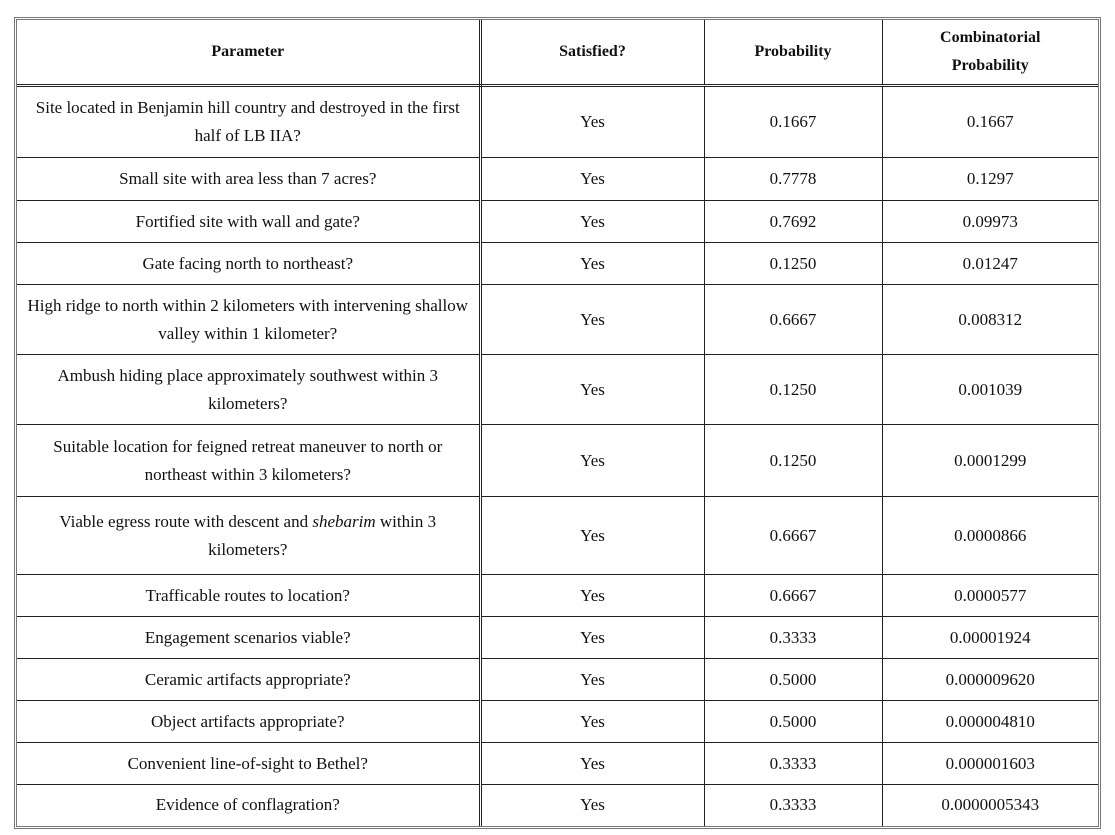 This screenshot has width=1115, height=835. I want to click on table-cell: 0.1667, so click(989, 121).